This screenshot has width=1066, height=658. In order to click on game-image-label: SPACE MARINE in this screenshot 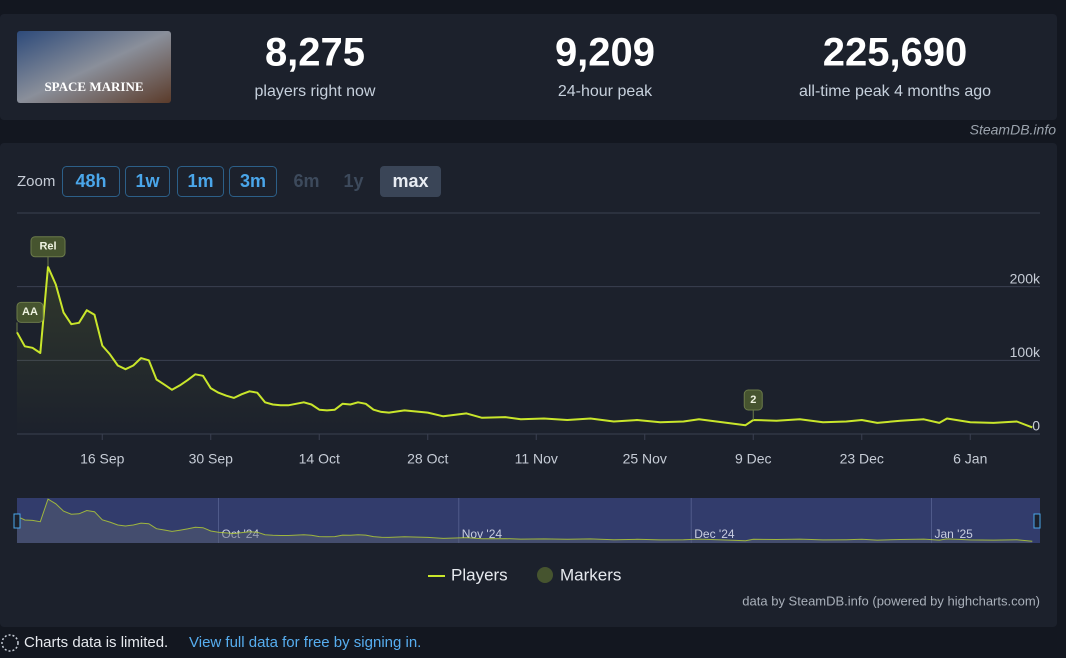, I will do `click(93, 86)`.